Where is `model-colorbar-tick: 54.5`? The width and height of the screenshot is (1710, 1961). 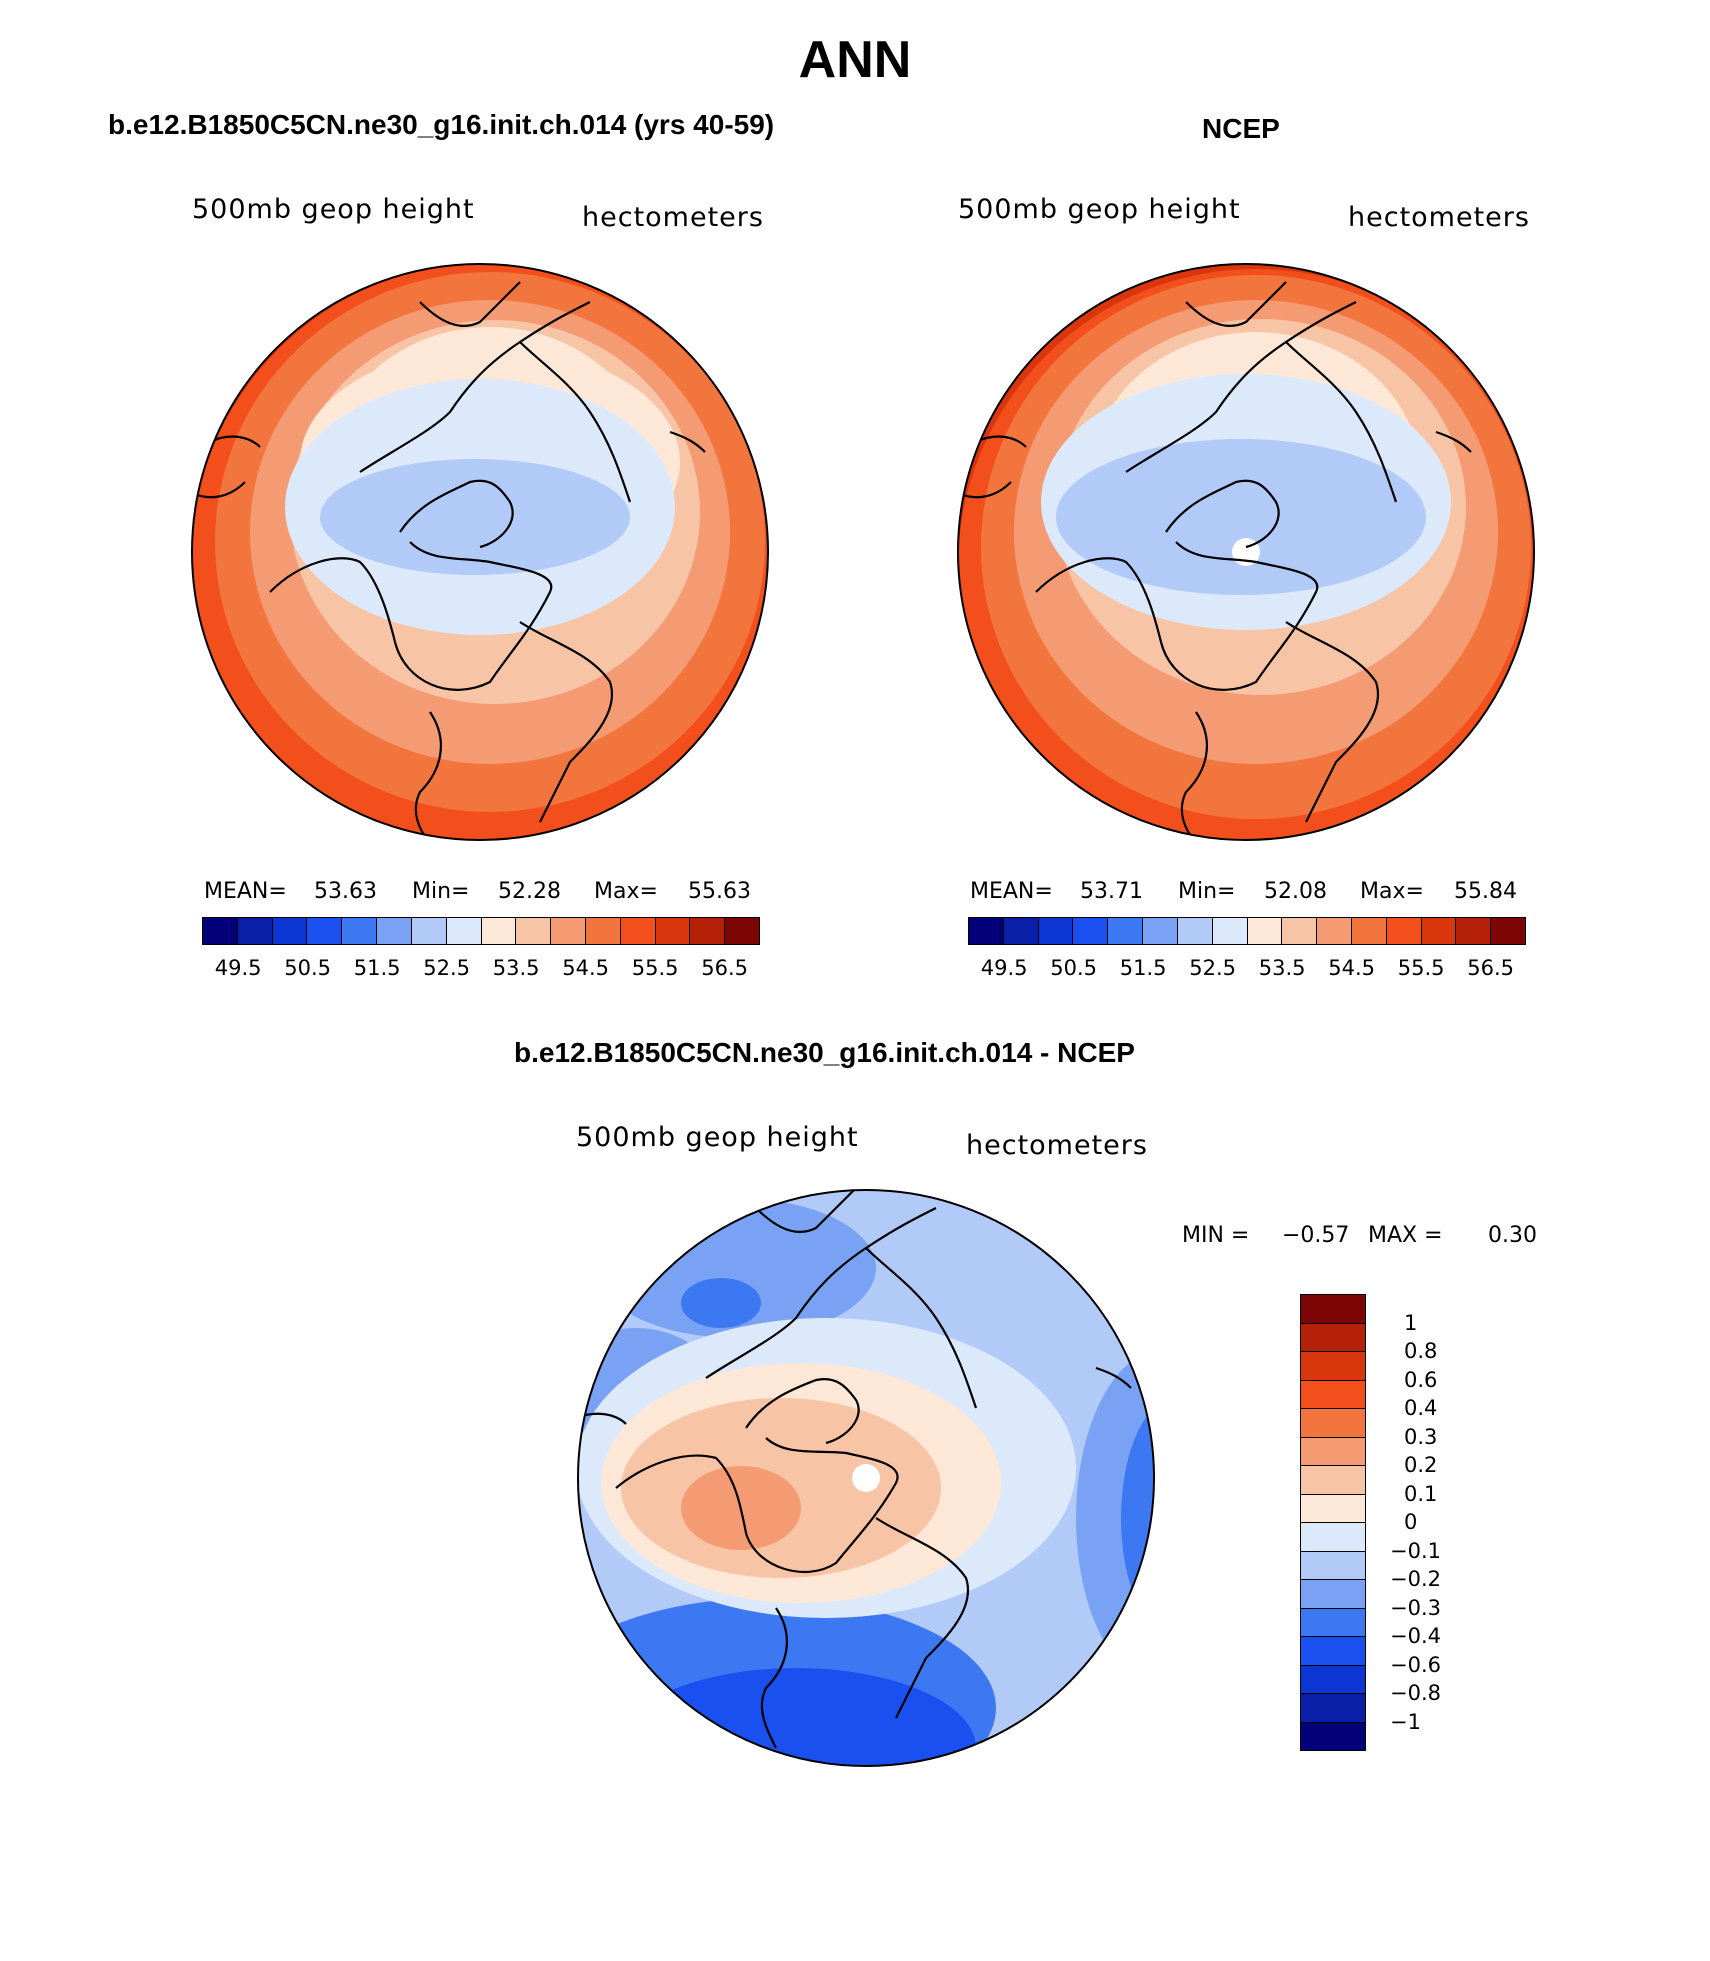
model-colorbar-tick: 54.5 is located at coordinates (586, 968).